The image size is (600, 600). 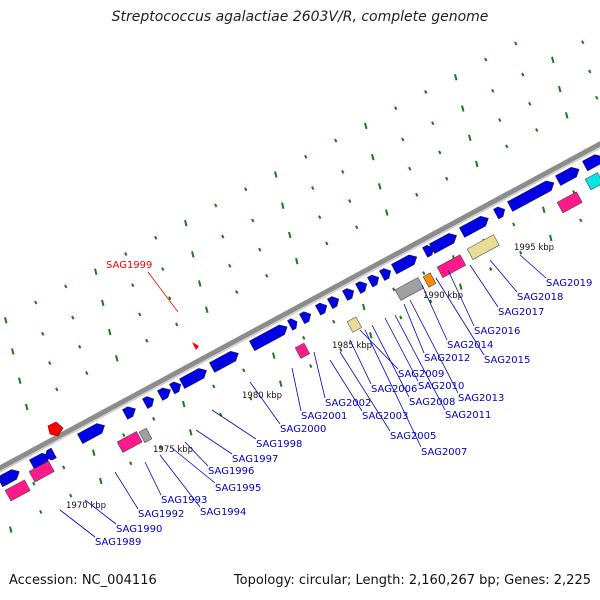 I want to click on gene-label: SAG2016, so click(x=497, y=331).